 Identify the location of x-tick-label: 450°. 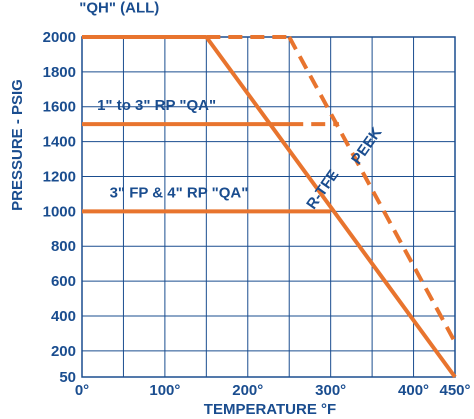
(454, 390).